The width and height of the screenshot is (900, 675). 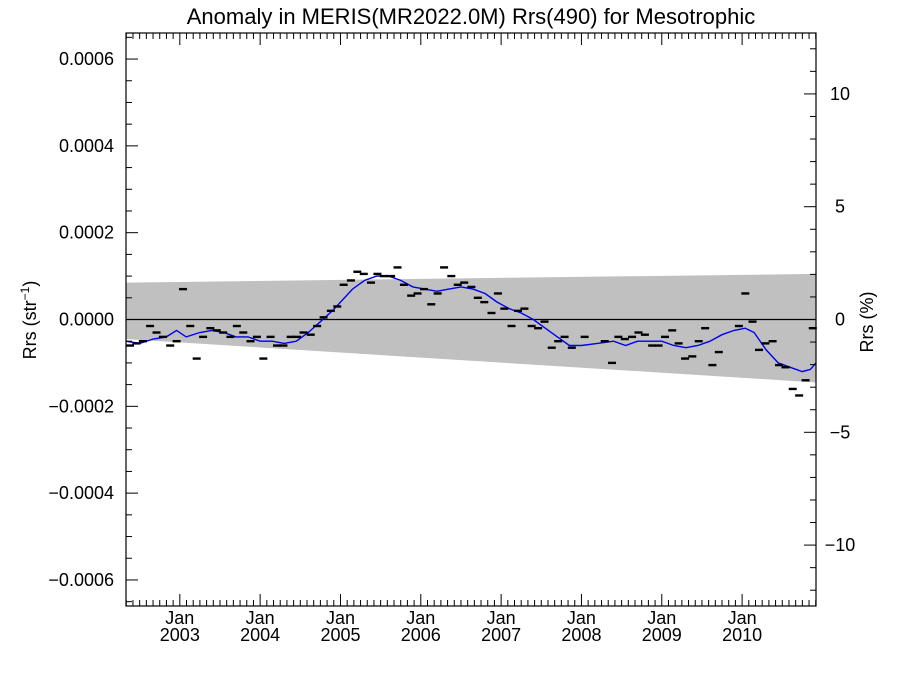 I want to click on x-tick-year-label: 2004, so click(x=260, y=635).